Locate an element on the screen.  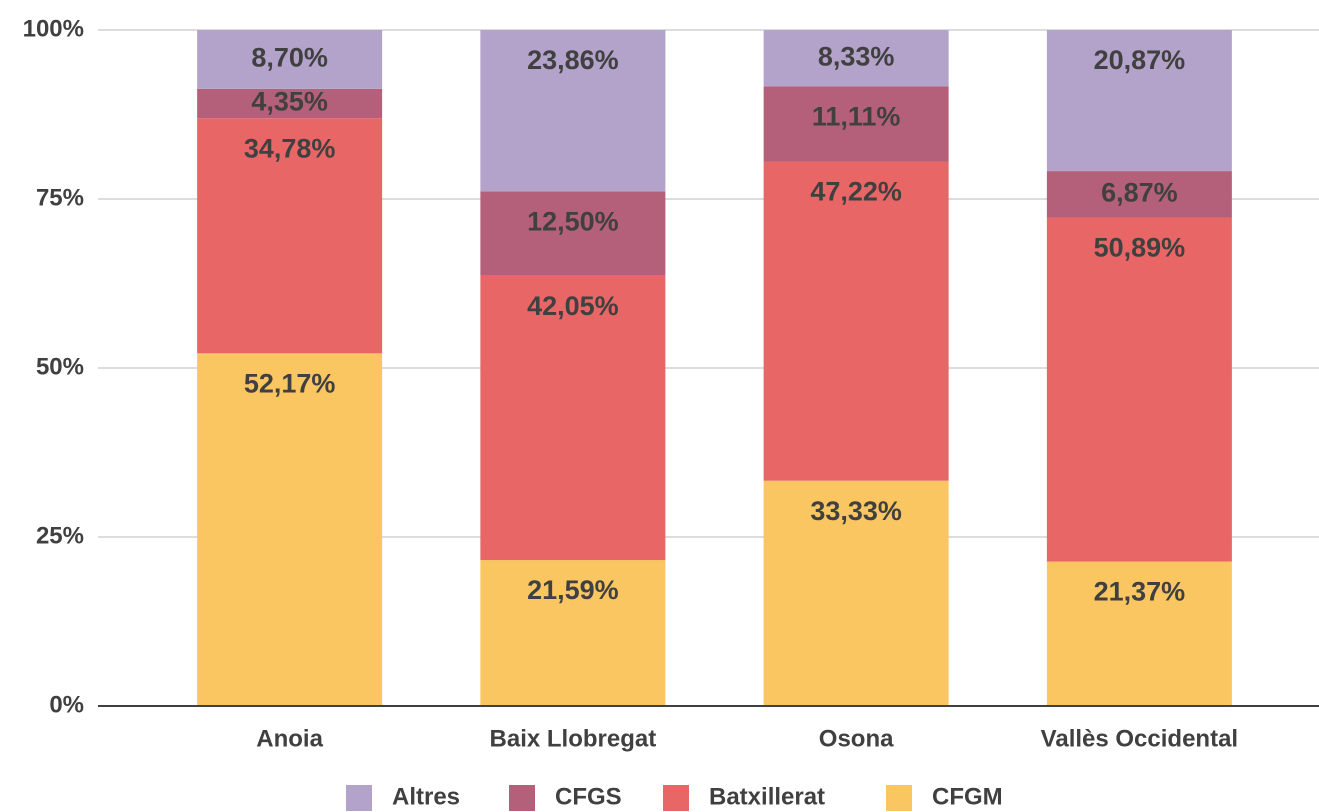
data-label: 20,87% is located at coordinates (1140, 60).